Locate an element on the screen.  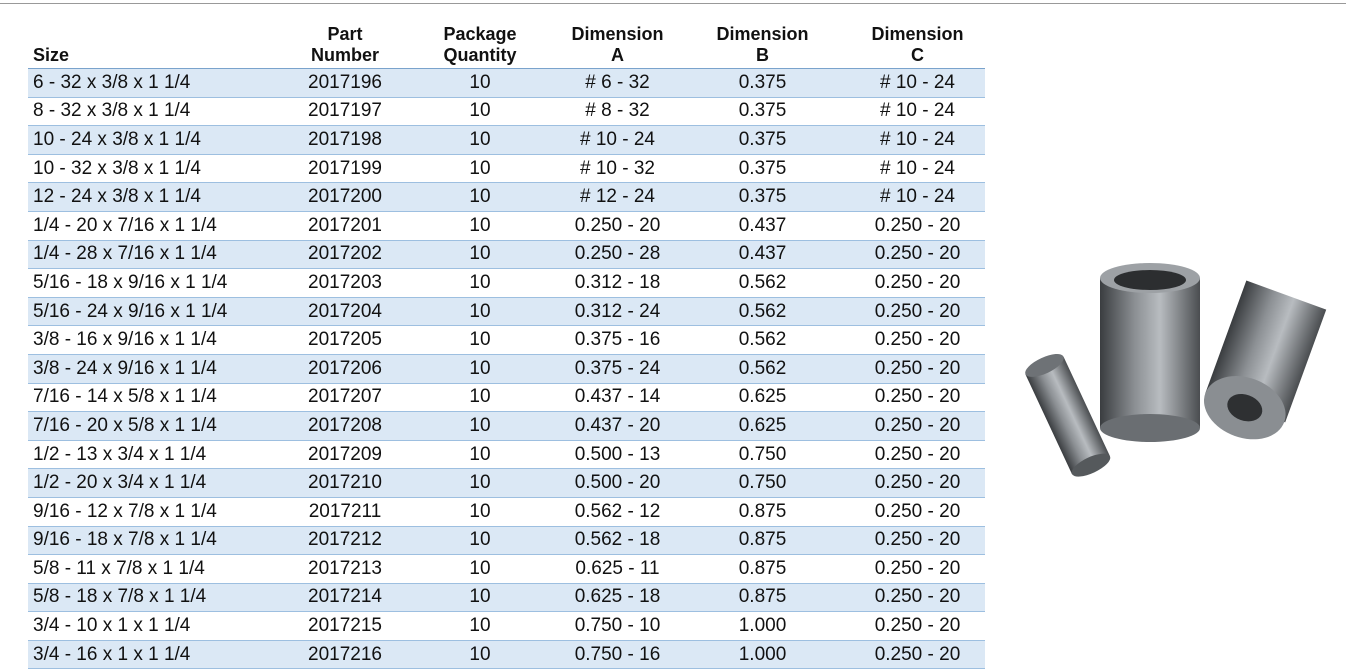
table-cell: 0.500 - 20 is located at coordinates (617, 483).